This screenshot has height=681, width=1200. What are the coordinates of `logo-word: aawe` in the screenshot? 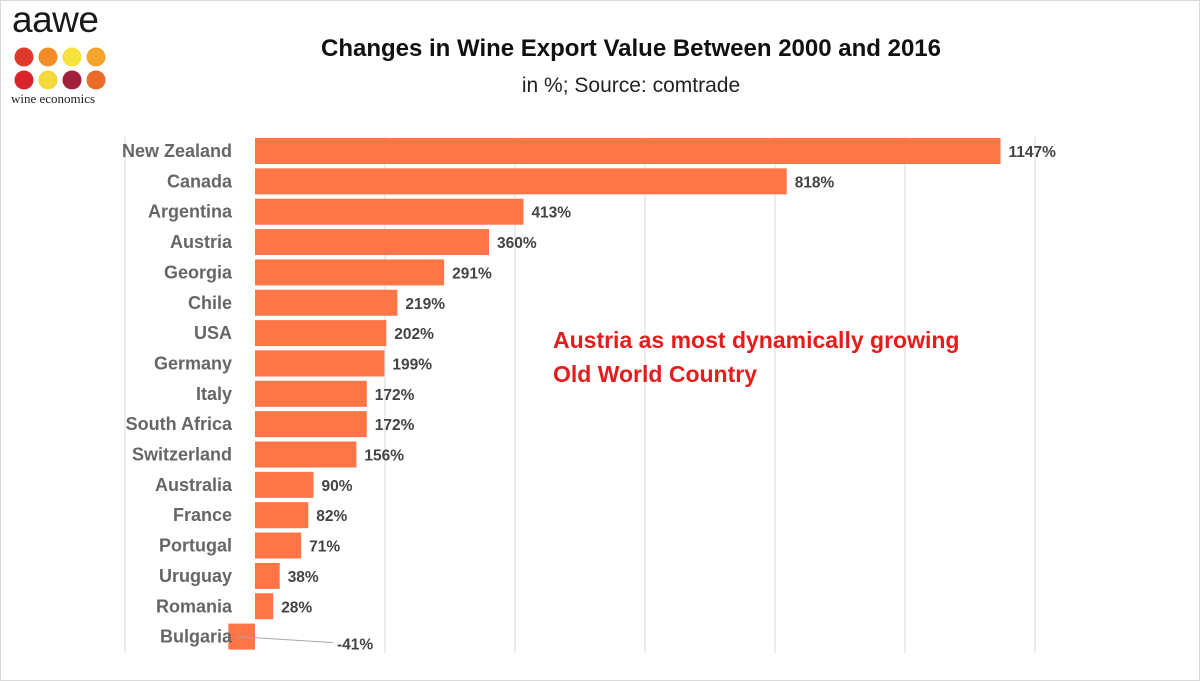 It's located at (55, 20).